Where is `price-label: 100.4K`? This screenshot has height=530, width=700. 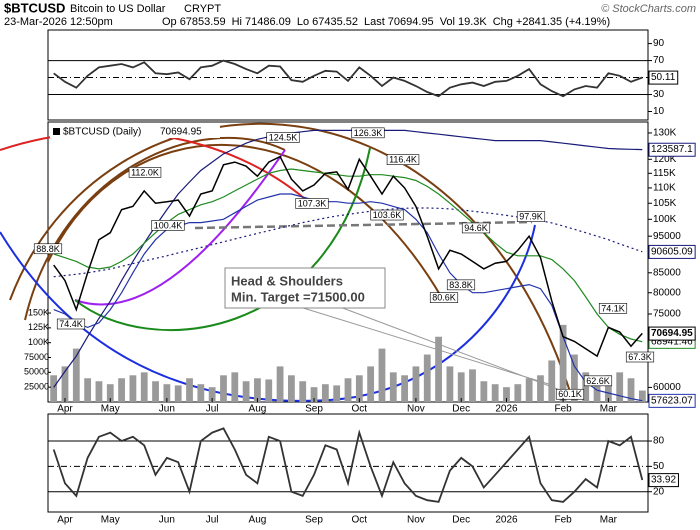 price-label: 100.4K is located at coordinates (168, 225).